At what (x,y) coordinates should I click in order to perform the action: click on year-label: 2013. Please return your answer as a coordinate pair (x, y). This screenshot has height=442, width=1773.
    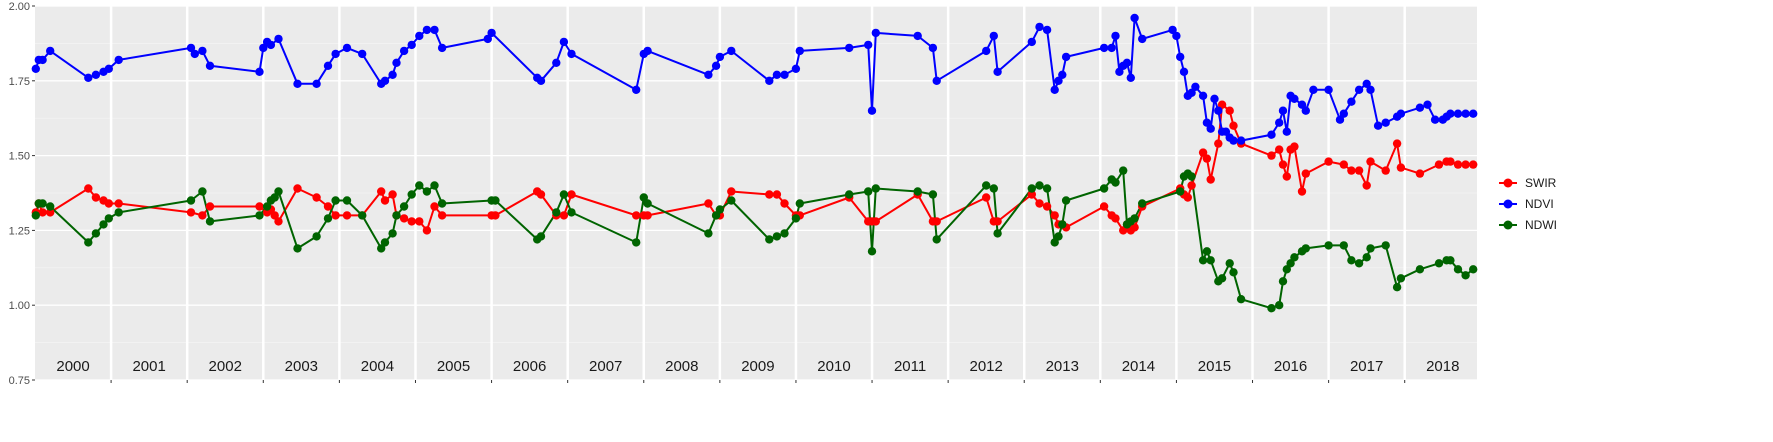
    Looking at the image, I should click on (1062, 366).